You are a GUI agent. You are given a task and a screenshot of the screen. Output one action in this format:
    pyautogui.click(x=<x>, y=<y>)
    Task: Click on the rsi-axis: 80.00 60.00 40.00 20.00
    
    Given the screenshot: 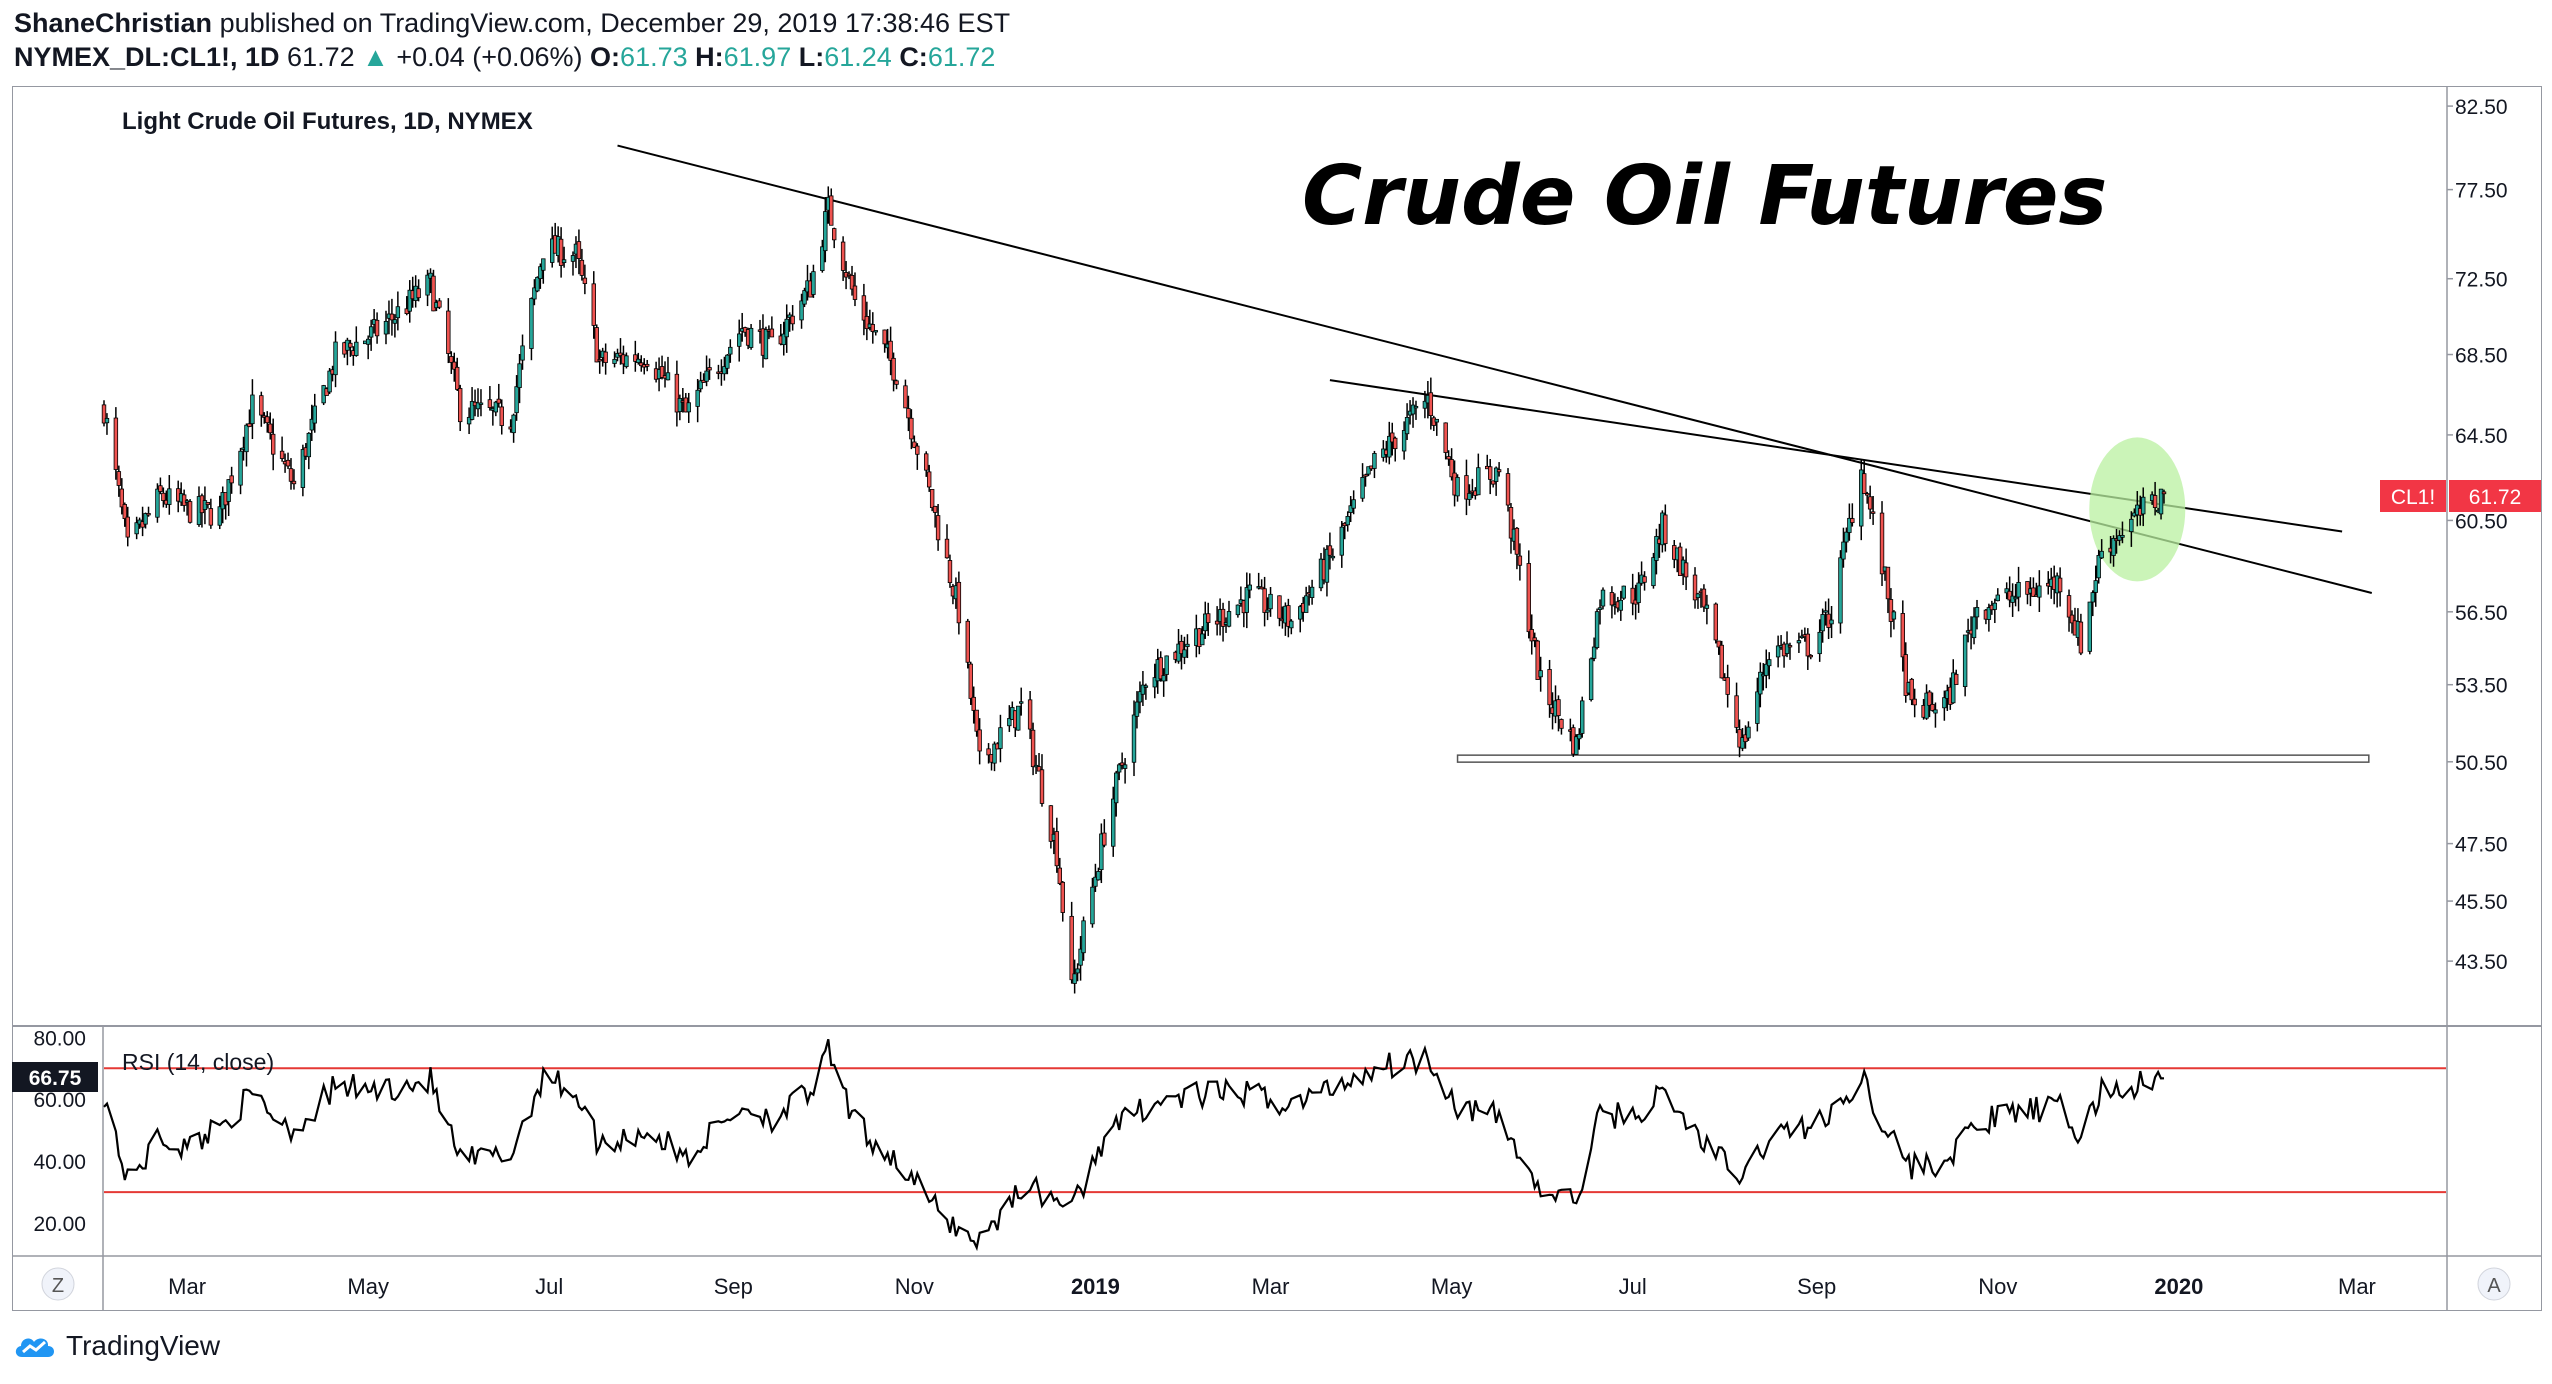 What is the action you would take?
    pyautogui.click(x=59, y=1131)
    